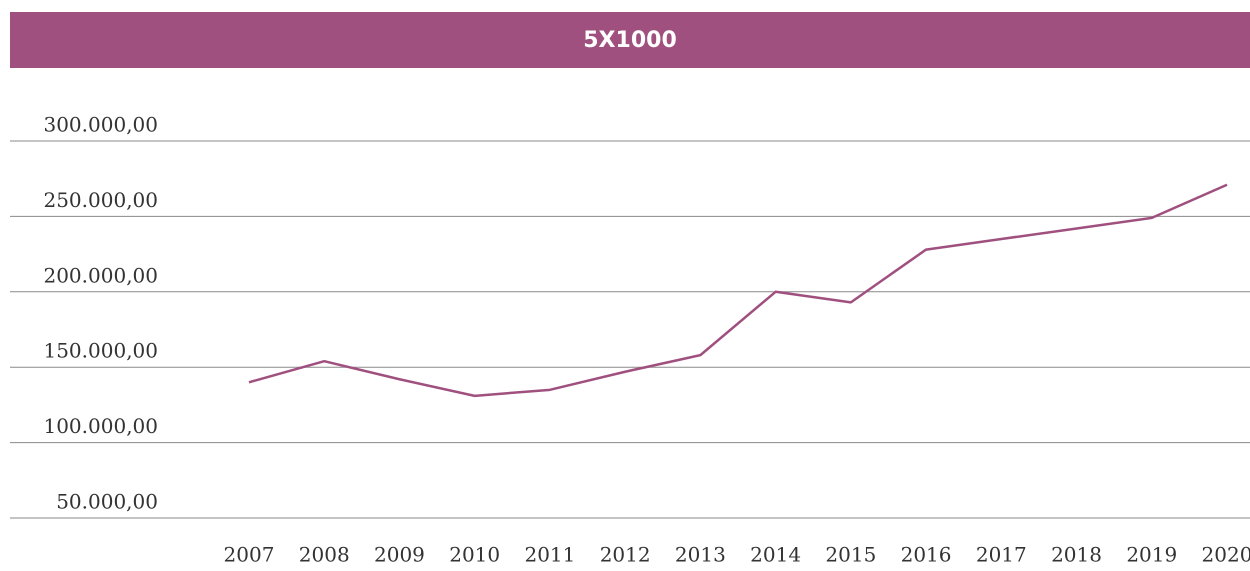 The width and height of the screenshot is (1250, 571). I want to click on x-tick-label: 2017, so click(1001, 555).